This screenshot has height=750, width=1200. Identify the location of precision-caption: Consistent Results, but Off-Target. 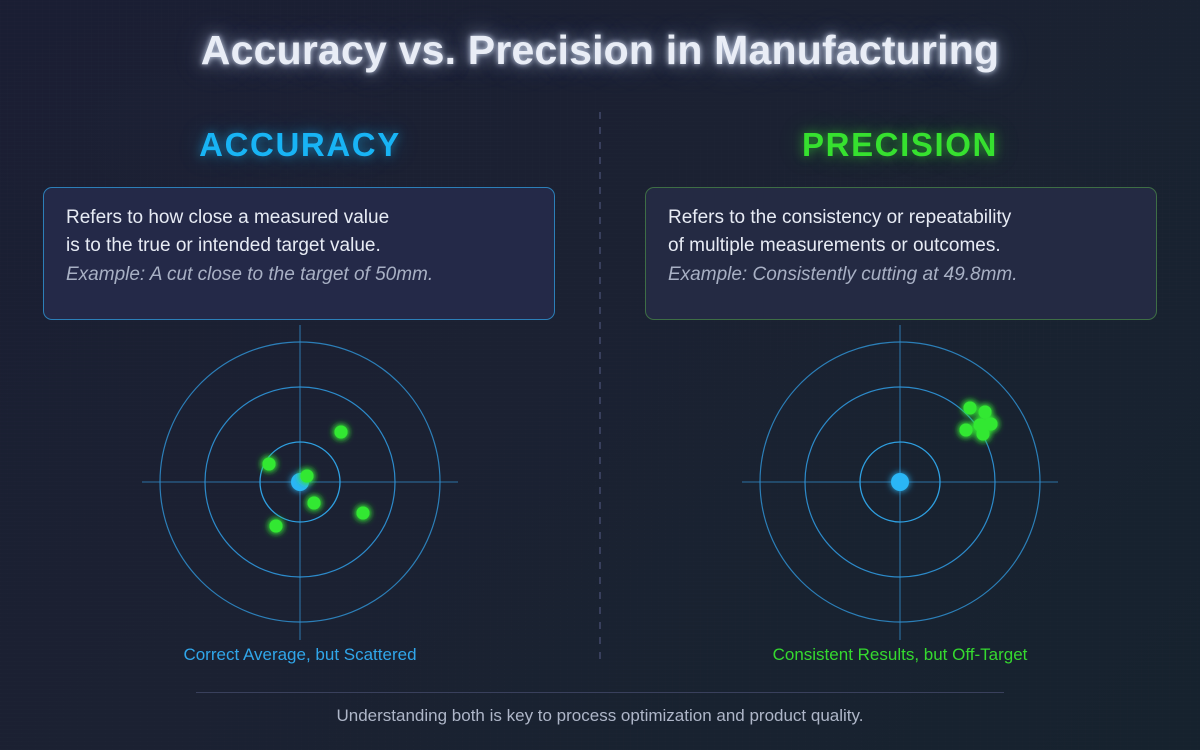
(900, 654).